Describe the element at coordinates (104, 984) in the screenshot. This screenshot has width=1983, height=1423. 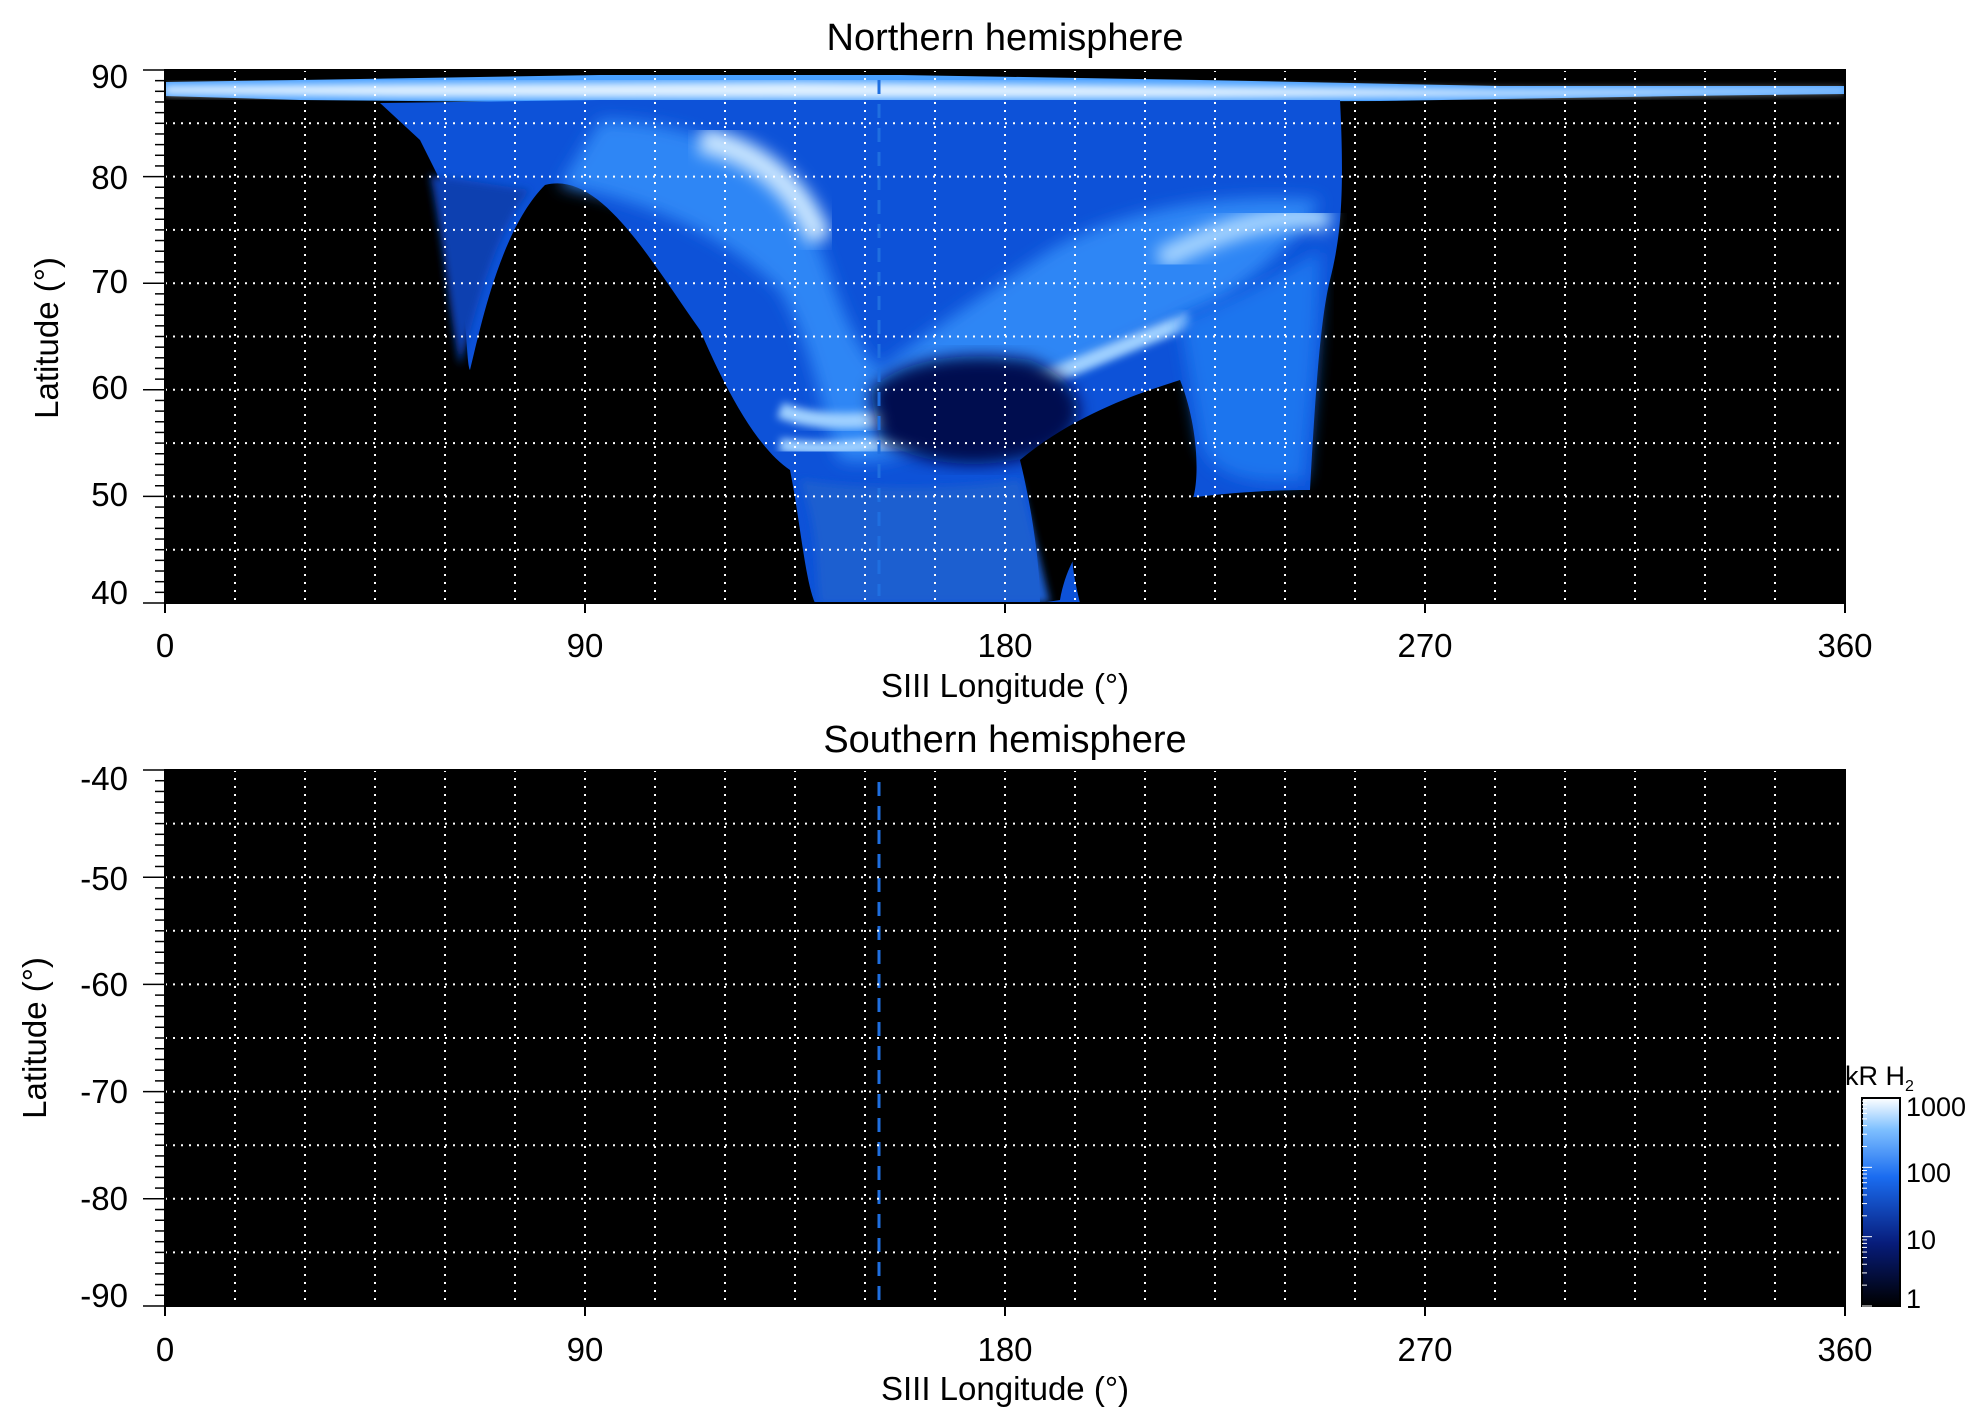
I see `southern-ytick-m60: -60` at that location.